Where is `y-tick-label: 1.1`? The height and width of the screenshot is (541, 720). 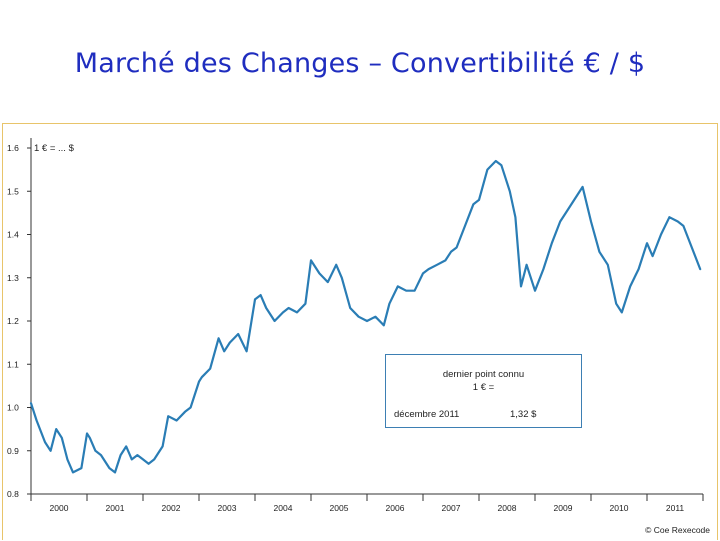 y-tick-label: 1.1 is located at coordinates (13, 364).